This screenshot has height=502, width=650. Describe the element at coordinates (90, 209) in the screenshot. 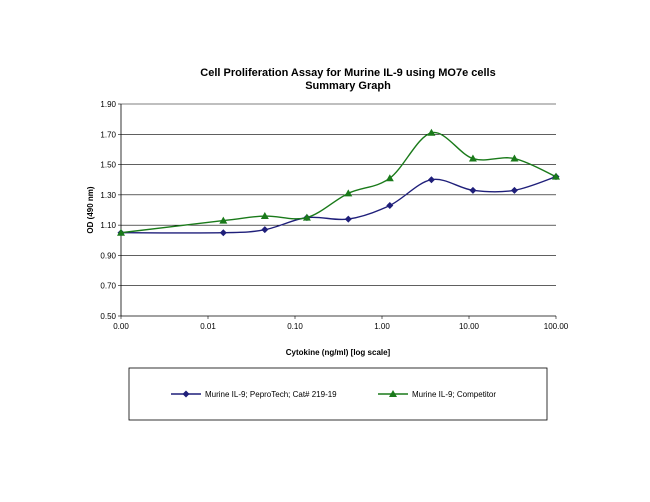

I see `y-axis-title: OD (490 nm)` at that location.